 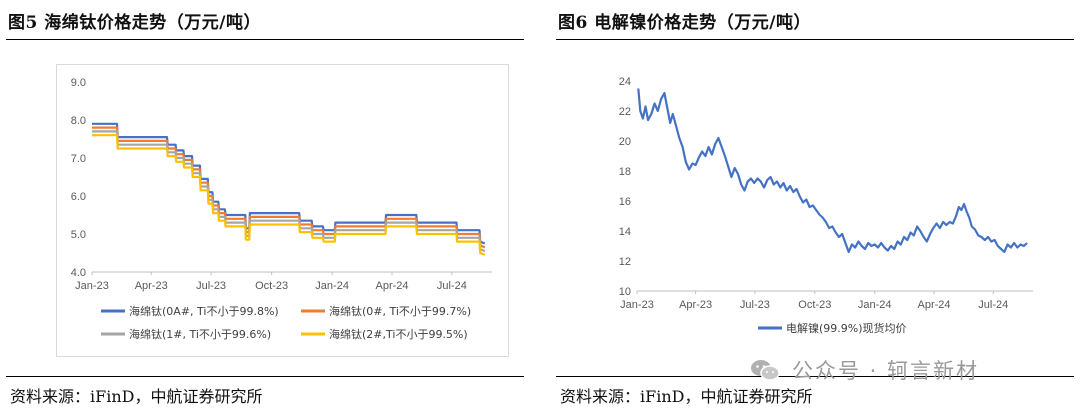 I want to click on y-tick-label: 4.0, so click(x=78, y=273).